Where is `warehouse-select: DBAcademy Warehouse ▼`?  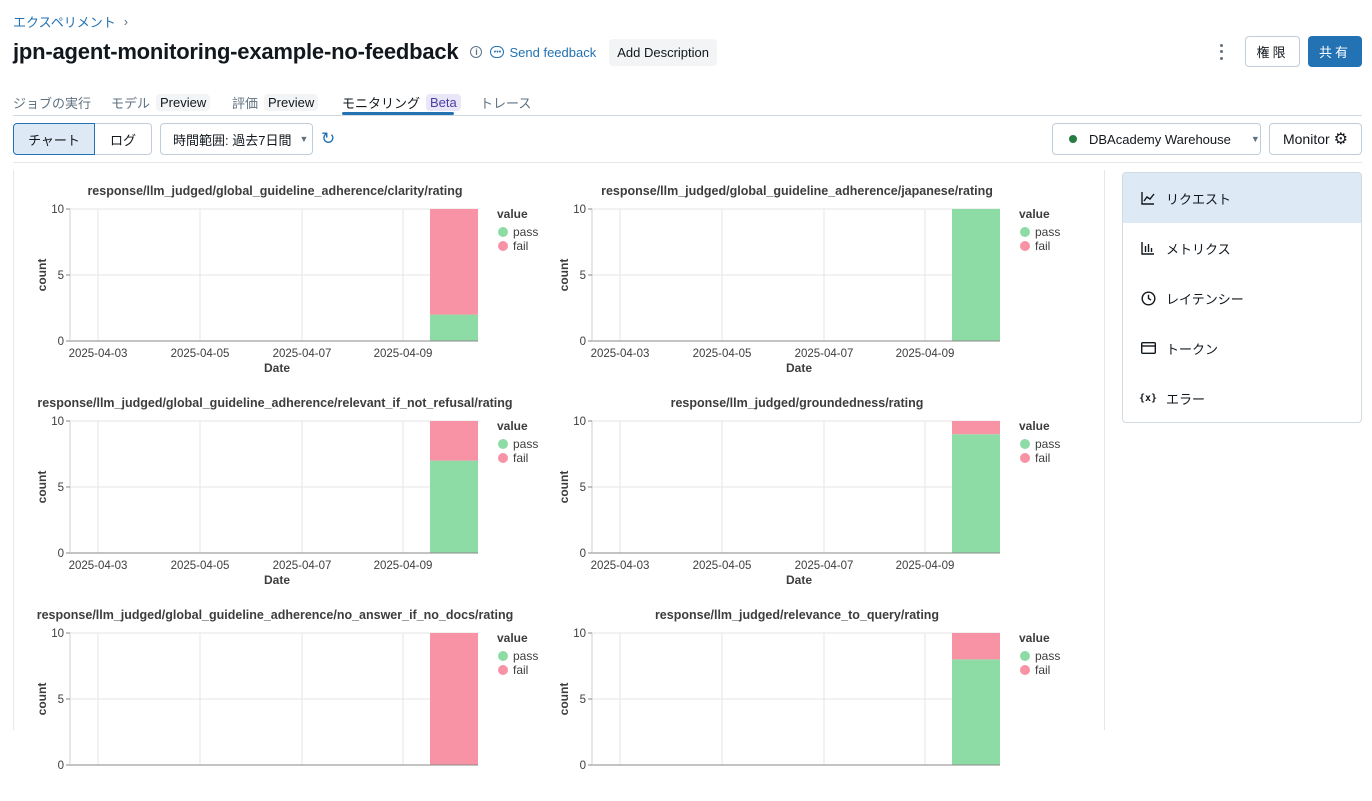 warehouse-select: DBAcademy Warehouse ▼ is located at coordinates (1156, 139).